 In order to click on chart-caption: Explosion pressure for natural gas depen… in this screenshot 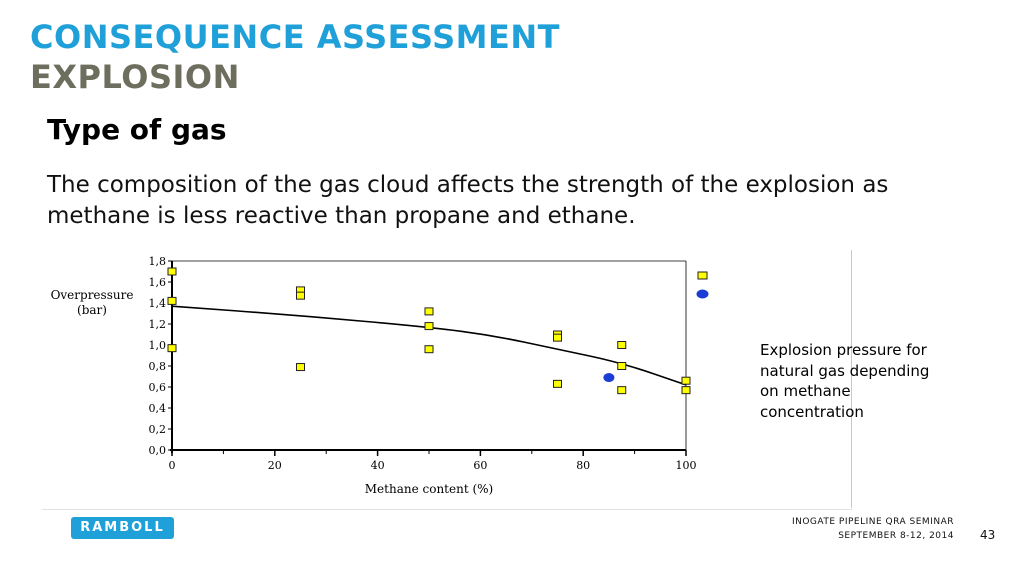, I will do `click(845, 381)`.